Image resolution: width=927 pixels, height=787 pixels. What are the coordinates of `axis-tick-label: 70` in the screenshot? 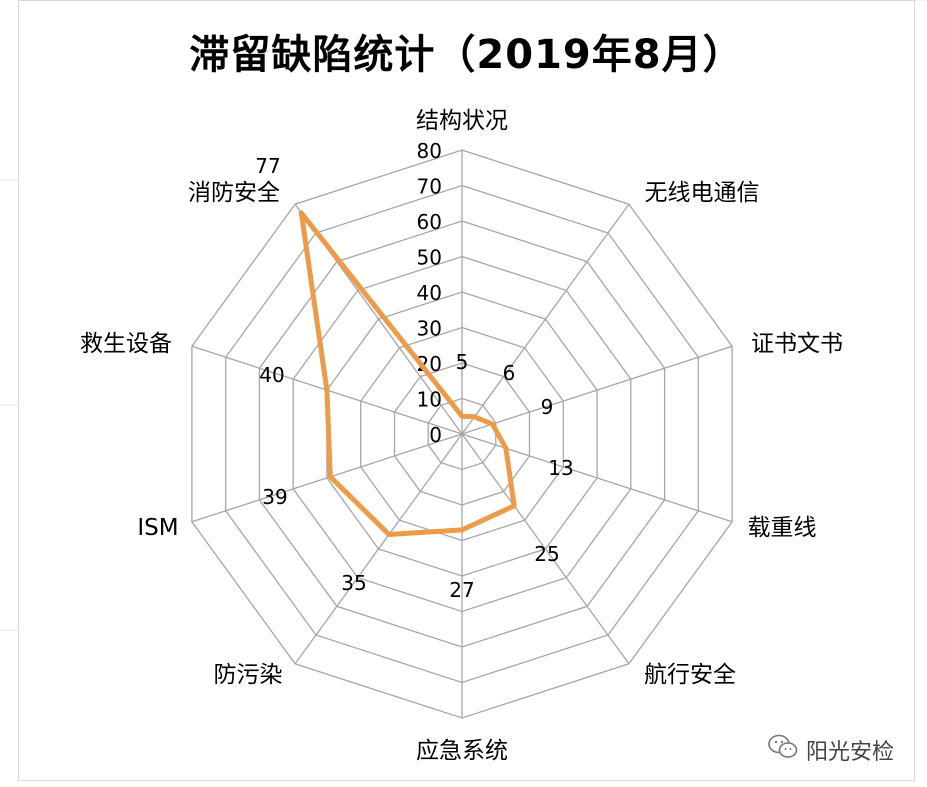 It's located at (429, 187).